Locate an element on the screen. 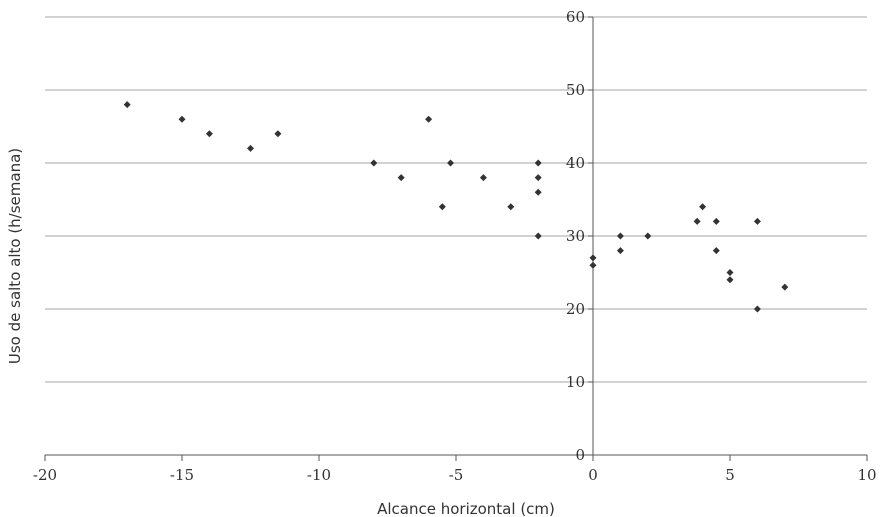 The width and height of the screenshot is (880, 517). y-tick-label: 30 is located at coordinates (575, 236).